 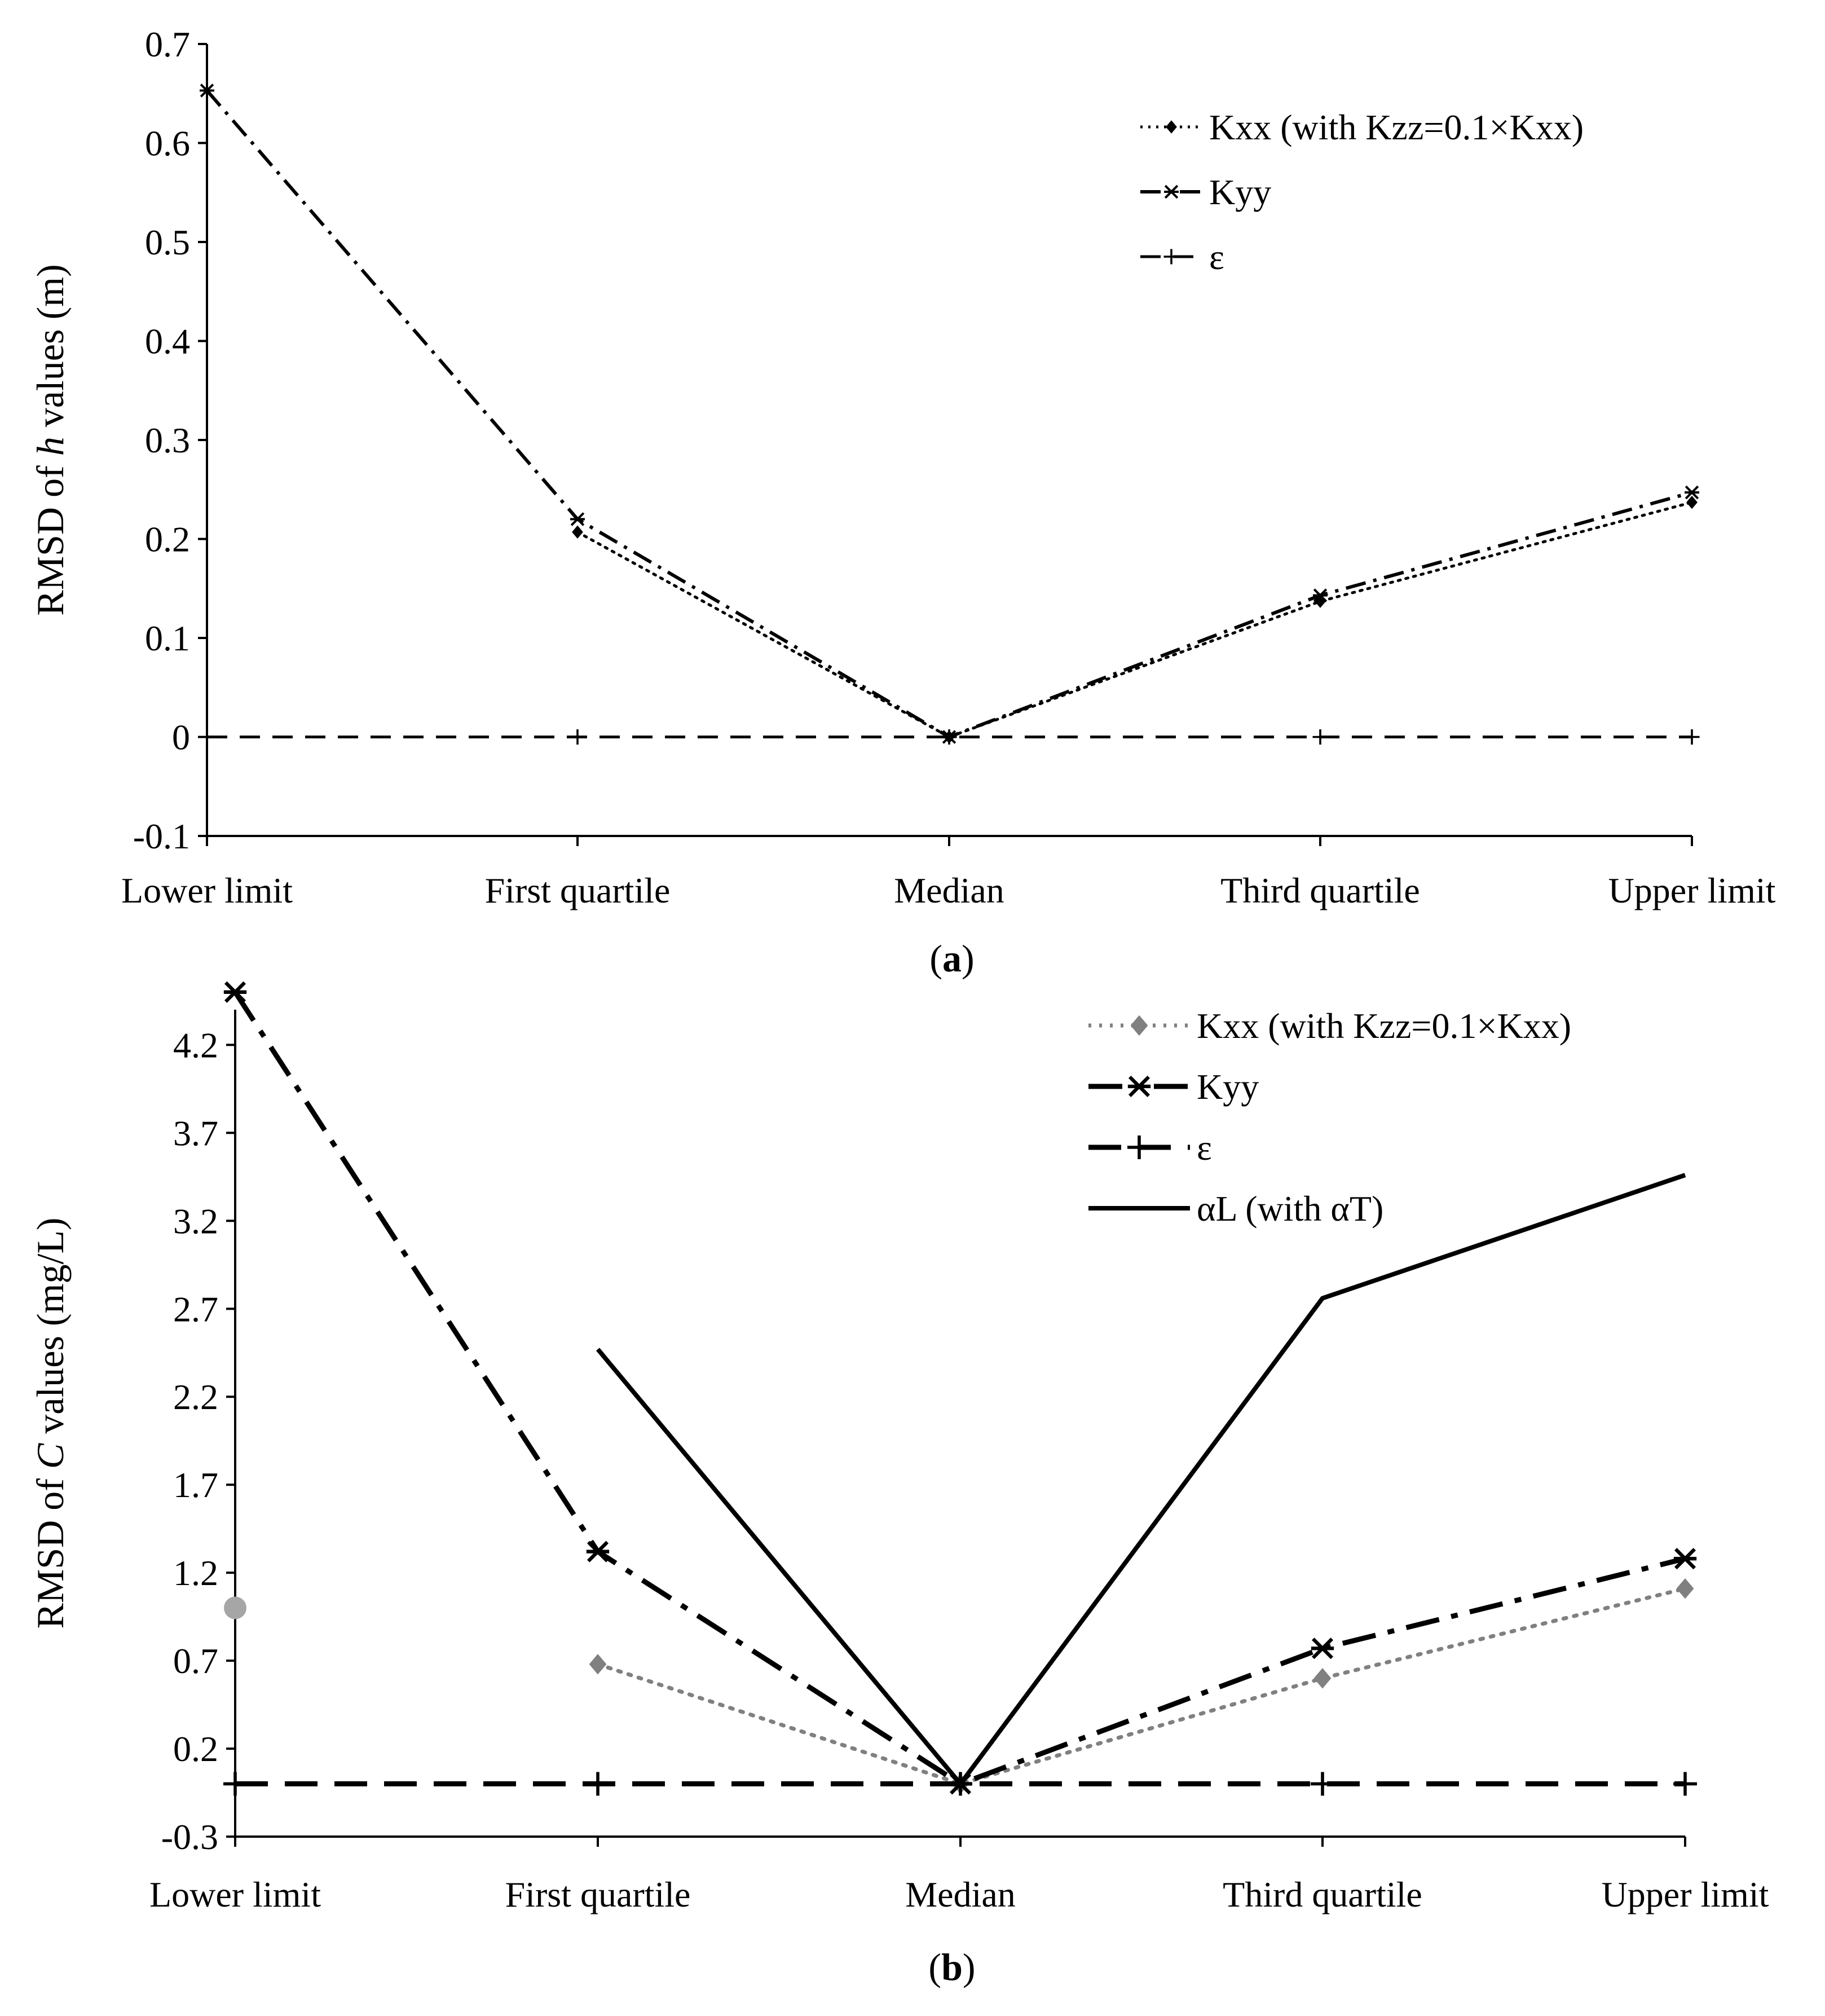 I want to click on panel-b-legend-item-kyy: Kyy, so click(x=1173, y=1087).